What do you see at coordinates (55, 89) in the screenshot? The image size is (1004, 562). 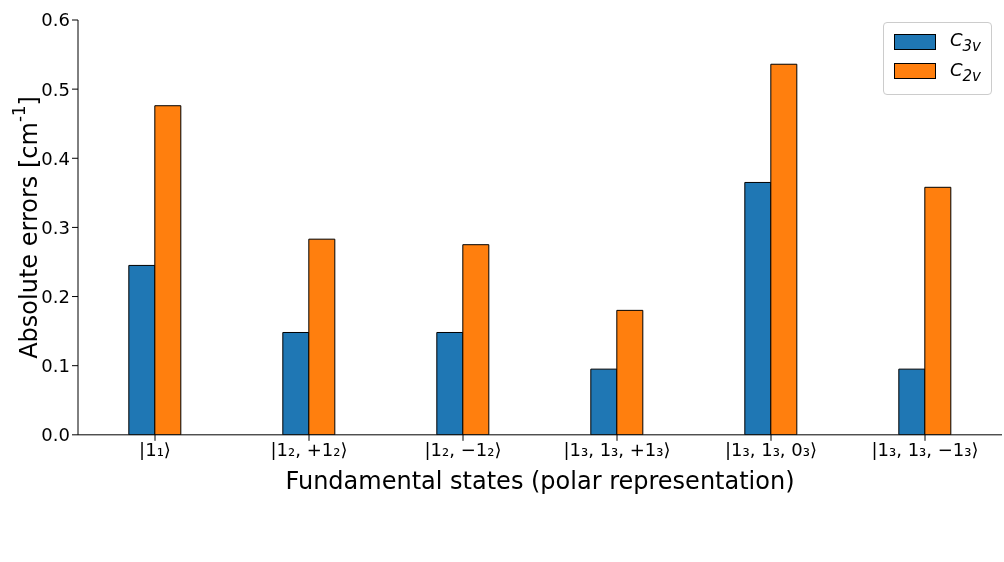 I see `y-tick-label: 0.5` at bounding box center [55, 89].